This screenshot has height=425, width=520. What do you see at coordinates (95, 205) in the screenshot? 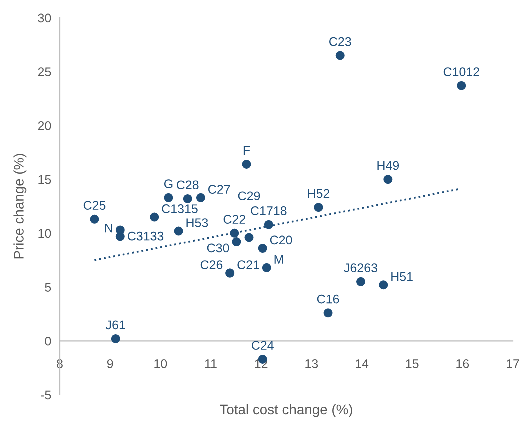
I see `annotation: C25` at bounding box center [95, 205].